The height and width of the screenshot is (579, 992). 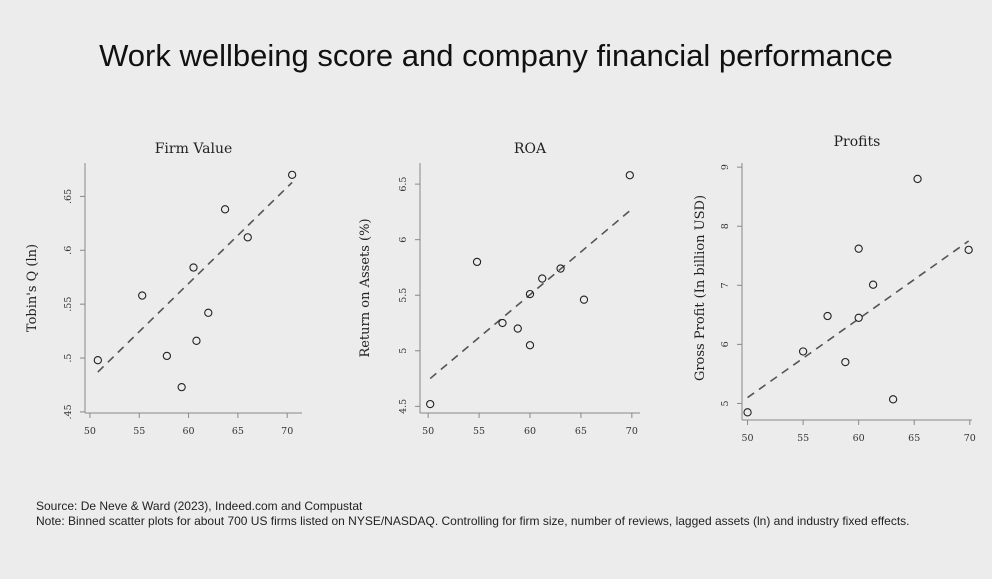 I want to click on y-tick-label: 4.5, so click(x=403, y=406).